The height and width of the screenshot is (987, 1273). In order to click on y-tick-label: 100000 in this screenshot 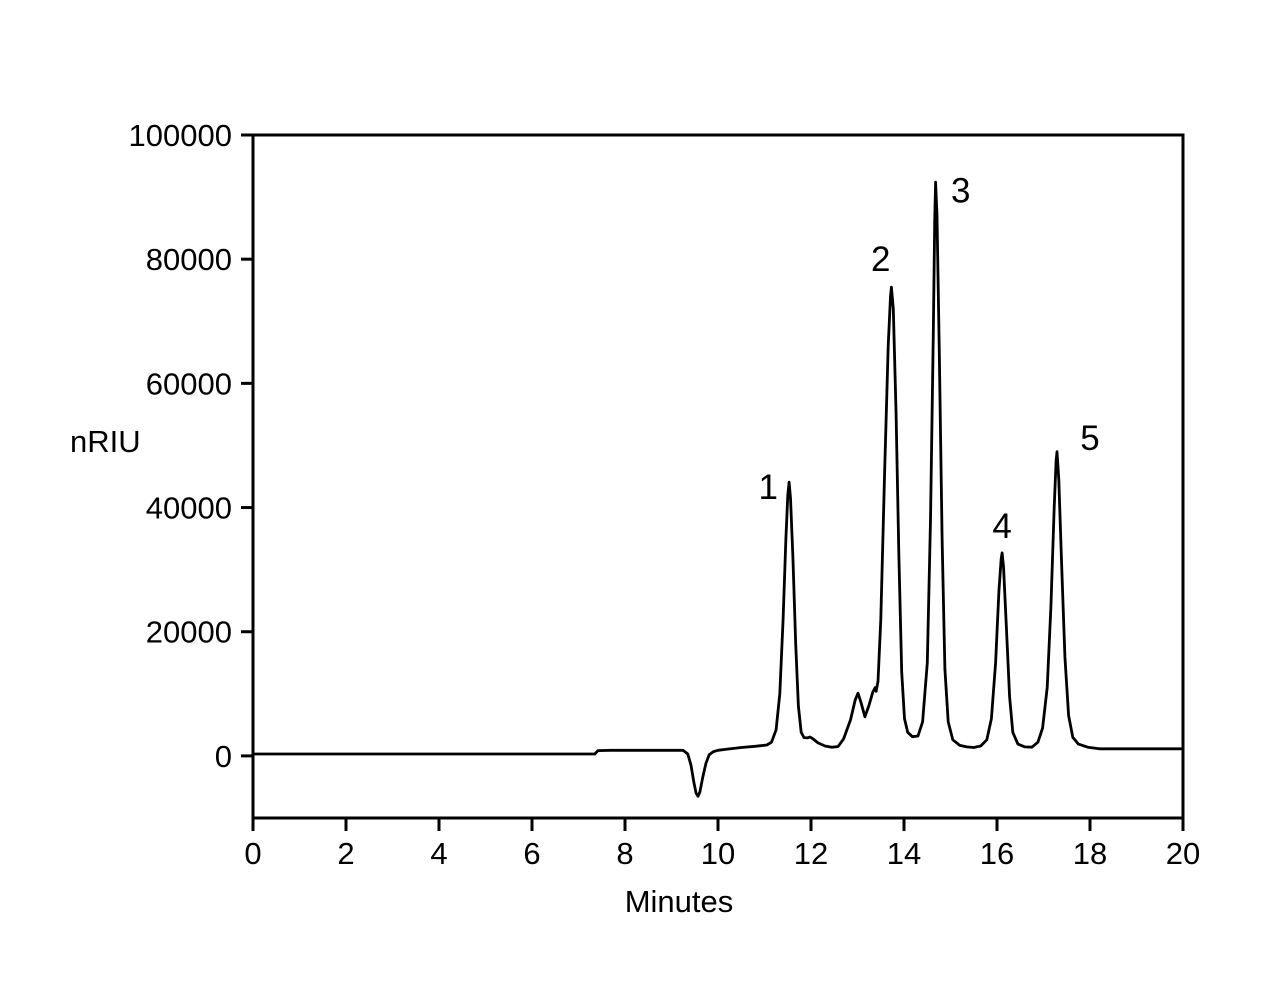, I will do `click(180, 135)`.